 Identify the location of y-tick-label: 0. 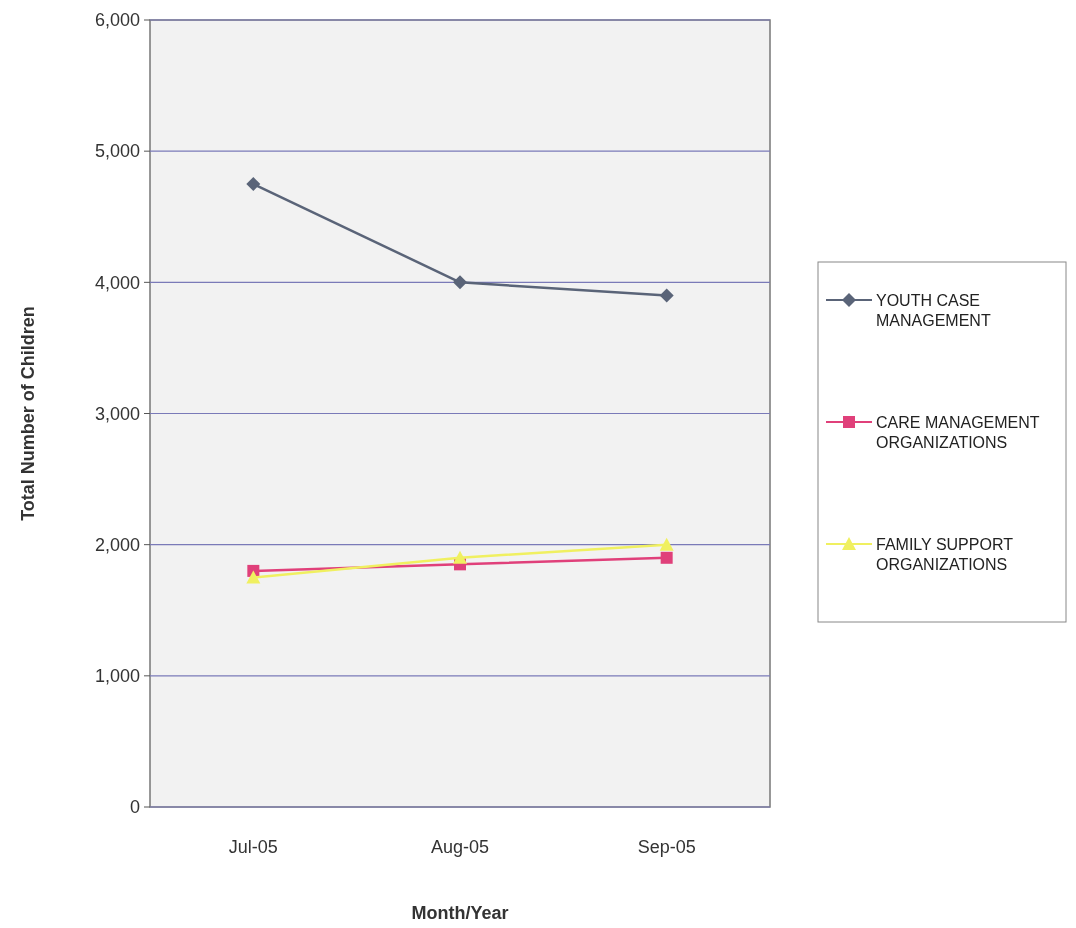
(134, 807).